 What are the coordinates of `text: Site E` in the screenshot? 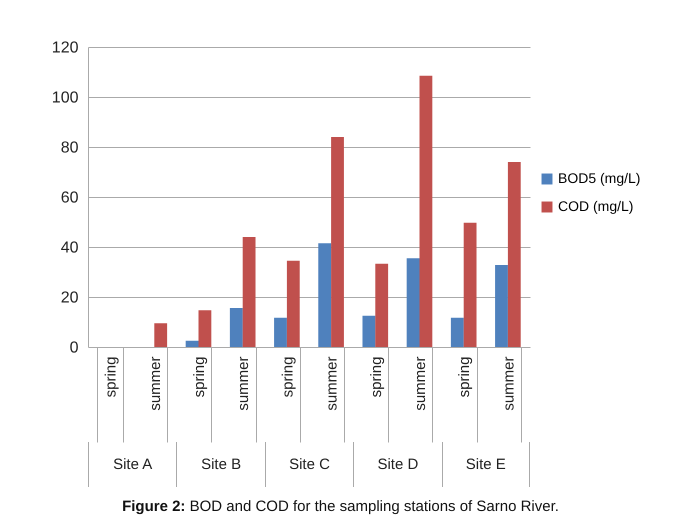 It's located at (486, 464).